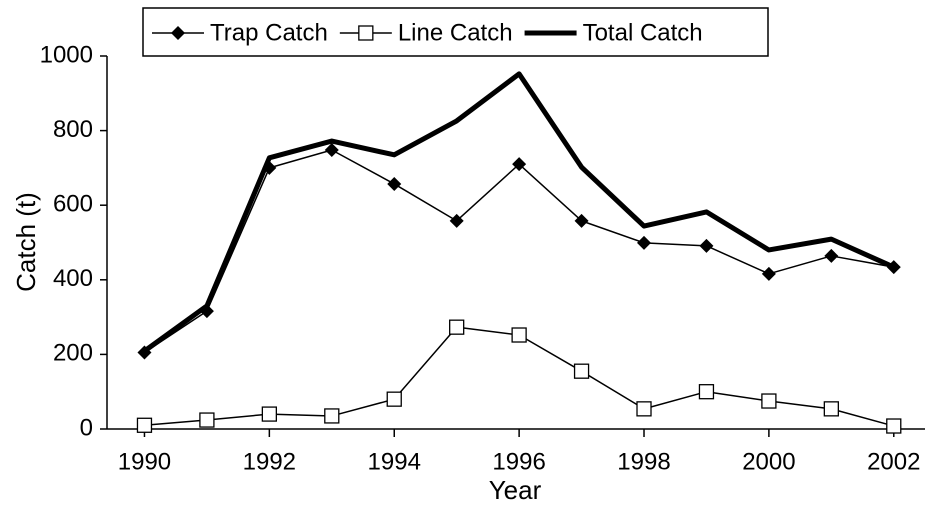 Image resolution: width=928 pixels, height=508 pixels. What do you see at coordinates (515, 490) in the screenshot?
I see `x-axis-label: Year` at bounding box center [515, 490].